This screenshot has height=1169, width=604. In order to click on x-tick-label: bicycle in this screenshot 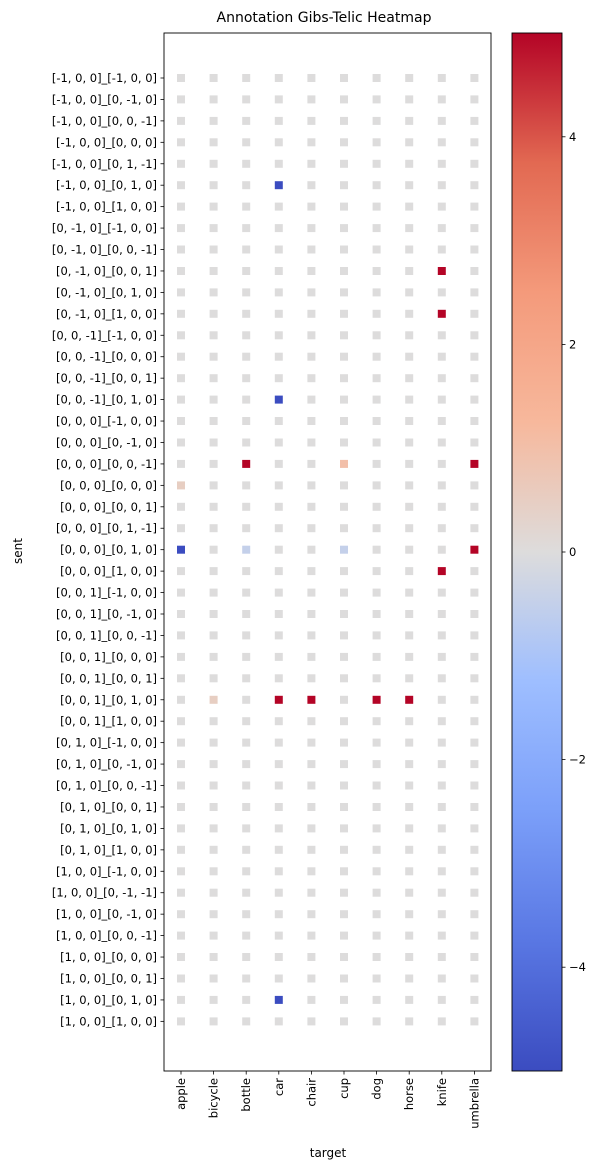, I will do `click(214, 1098)`.